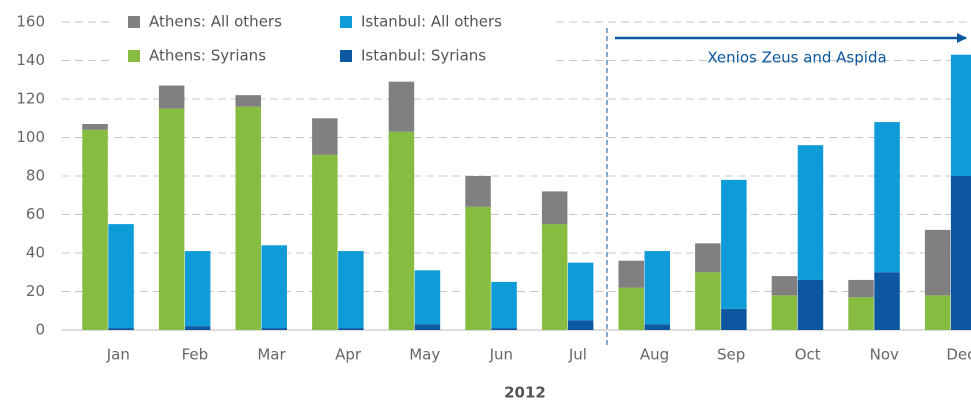 Image resolution: width=971 pixels, height=403 pixels. What do you see at coordinates (808, 355) in the screenshot?
I see `x-tick-label: Oct` at bounding box center [808, 355].